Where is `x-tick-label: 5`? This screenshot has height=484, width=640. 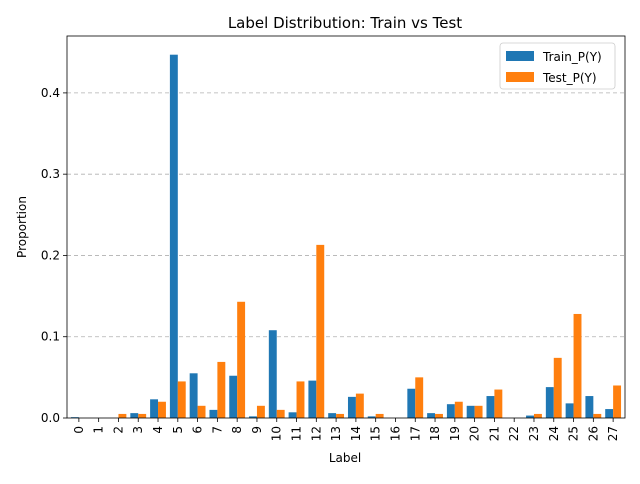
x-tick-label: 5 is located at coordinates (178, 430).